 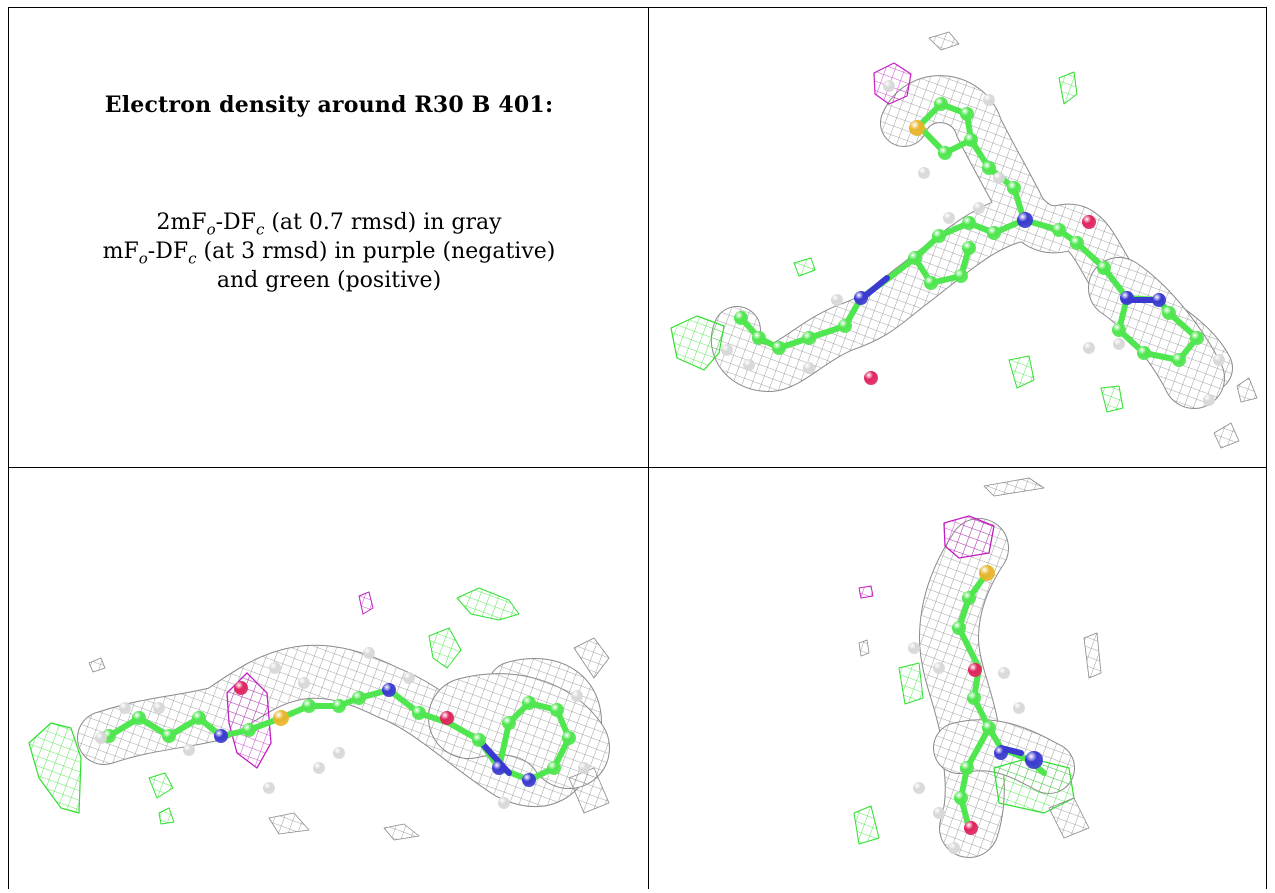 I want to click on caption-title: Electron density around R30 B 401:, so click(x=329, y=105).